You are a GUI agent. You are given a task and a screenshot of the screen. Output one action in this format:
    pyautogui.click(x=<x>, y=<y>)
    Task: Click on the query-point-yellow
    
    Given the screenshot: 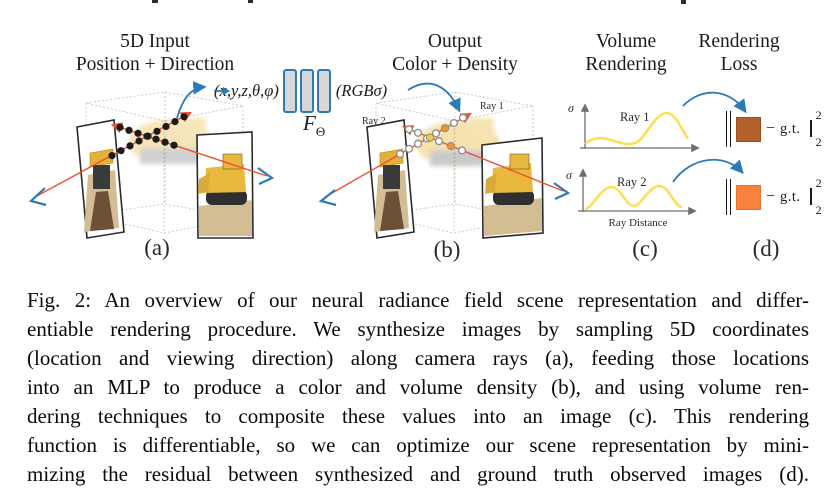 What is the action you would take?
    pyautogui.click(x=430, y=137)
    